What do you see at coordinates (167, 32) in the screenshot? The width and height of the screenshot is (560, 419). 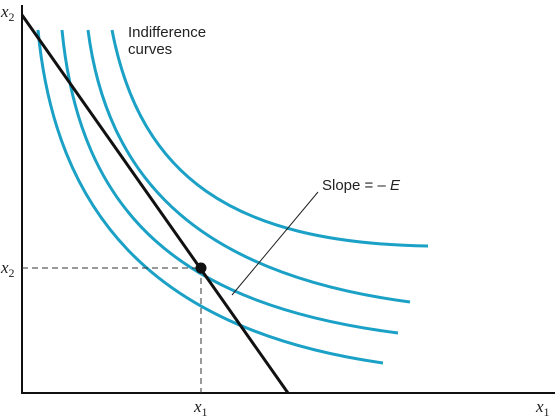 I see `curves-label: Indifference` at bounding box center [167, 32].